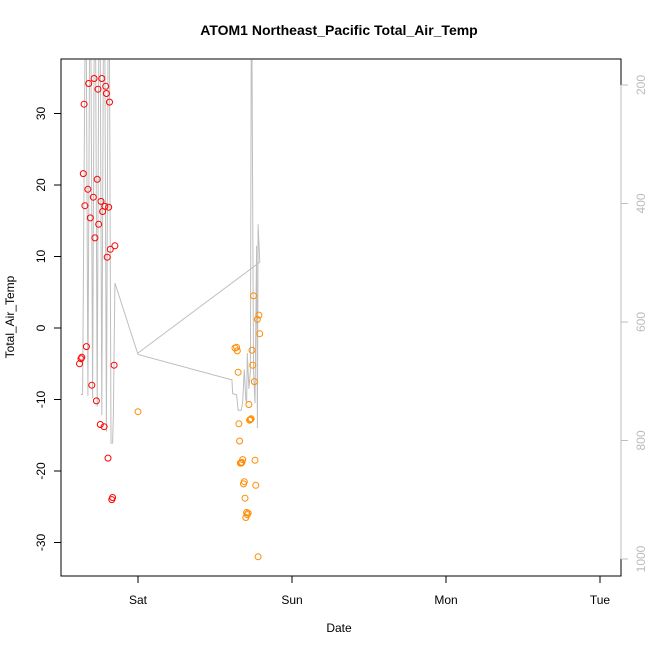 The height and width of the screenshot is (650, 650). I want to click on y-axis-label: Total_Air_Temp, so click(10, 316).